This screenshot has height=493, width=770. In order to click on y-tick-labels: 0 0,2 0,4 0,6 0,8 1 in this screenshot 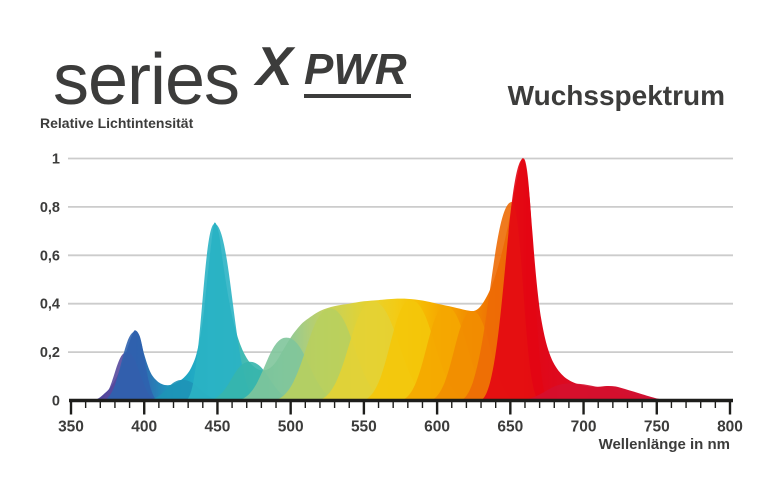, I will do `click(50, 281)`.